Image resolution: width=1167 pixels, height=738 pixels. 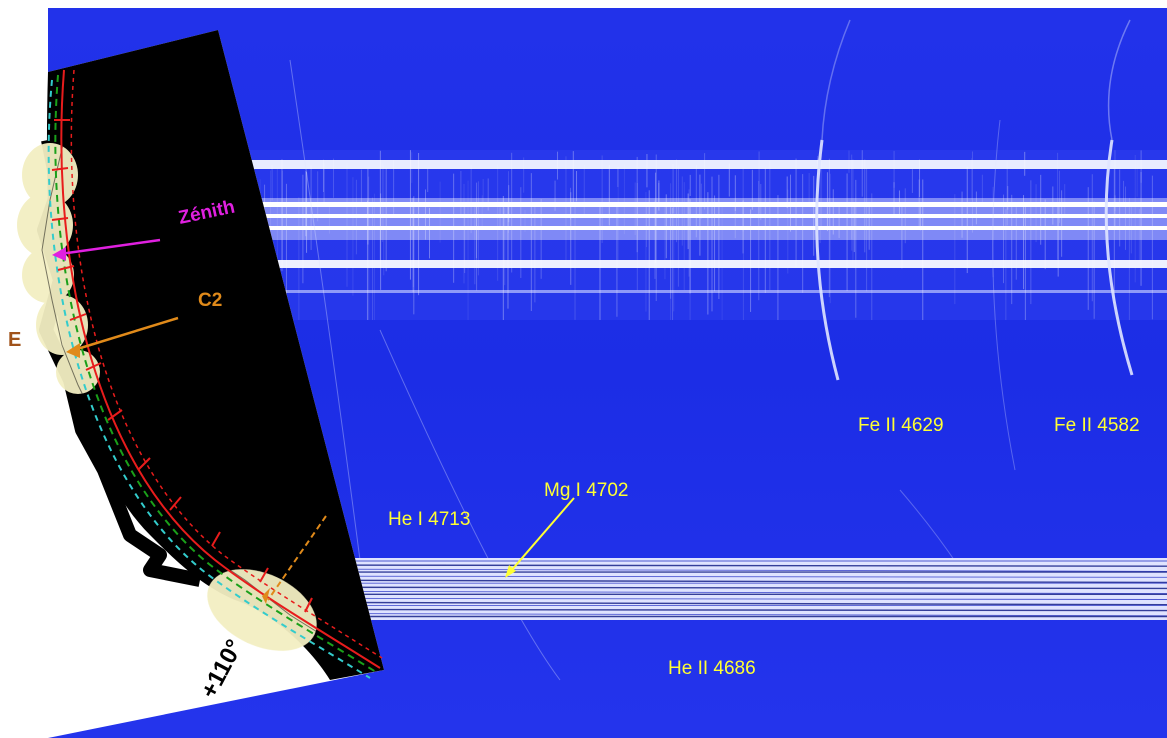 I want to click on c2-marker, so click(x=122, y=337).